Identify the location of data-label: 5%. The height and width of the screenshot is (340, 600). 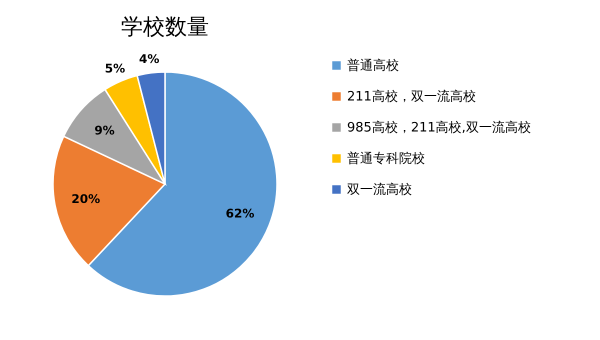
(115, 68).